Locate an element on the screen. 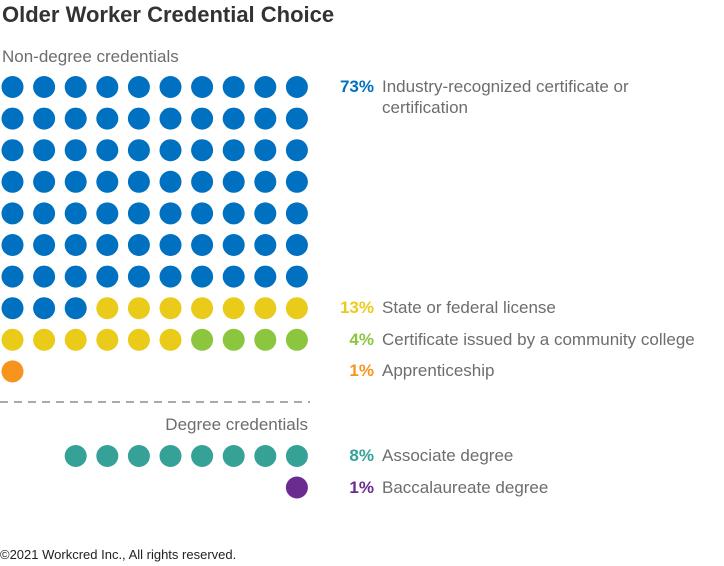 Image resolution: width=724 pixels, height=566 pixels. legend-label: Baccalaureate degree is located at coordinates (465, 487).